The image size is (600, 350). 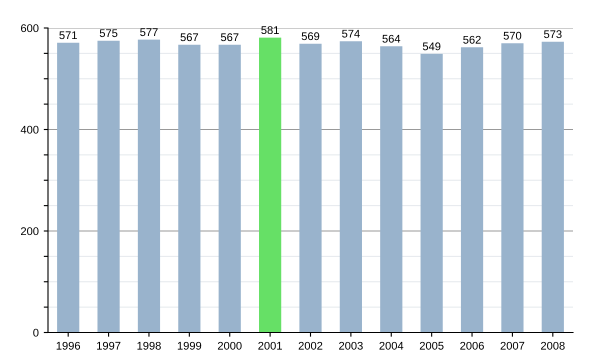 I want to click on x-tick-label: 2003, so click(x=351, y=346).